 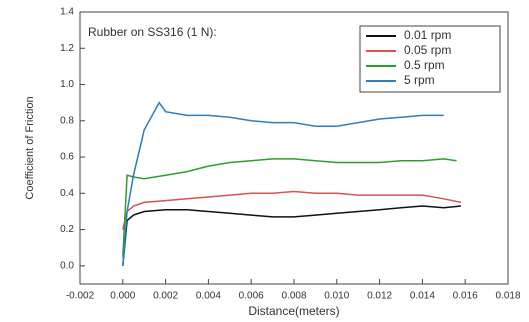 I want to click on x-tick-label: 0.010, so click(x=336, y=296).